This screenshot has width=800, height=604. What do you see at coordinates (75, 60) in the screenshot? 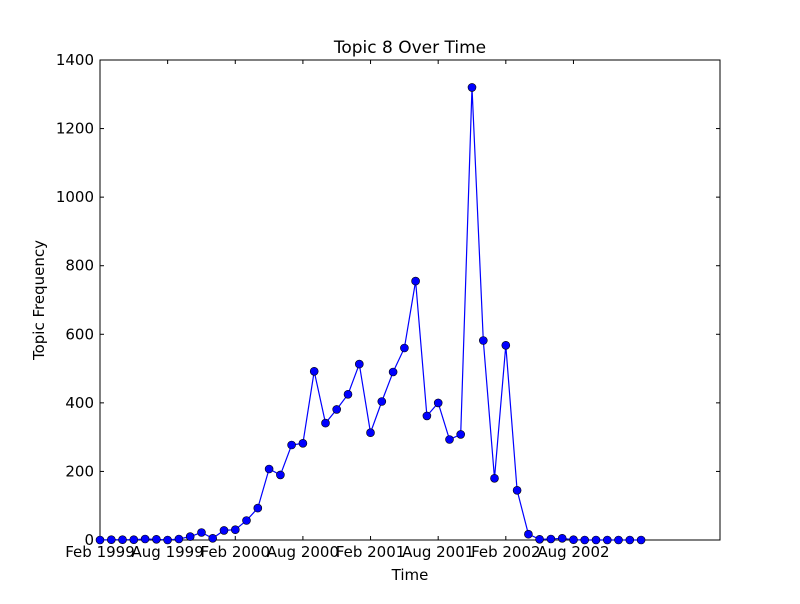
I see `y-tick-label: 1400` at bounding box center [75, 60].